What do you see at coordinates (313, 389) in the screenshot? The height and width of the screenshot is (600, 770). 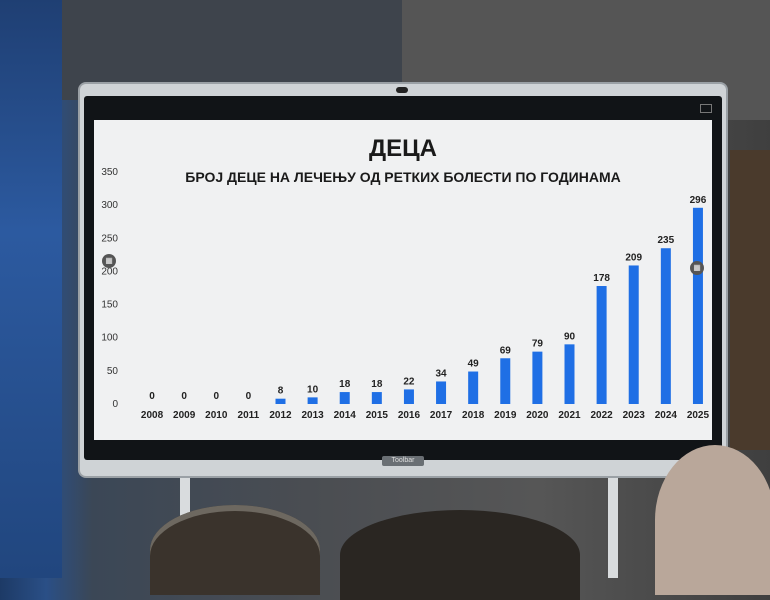 I see `data-label: 10` at bounding box center [313, 389].